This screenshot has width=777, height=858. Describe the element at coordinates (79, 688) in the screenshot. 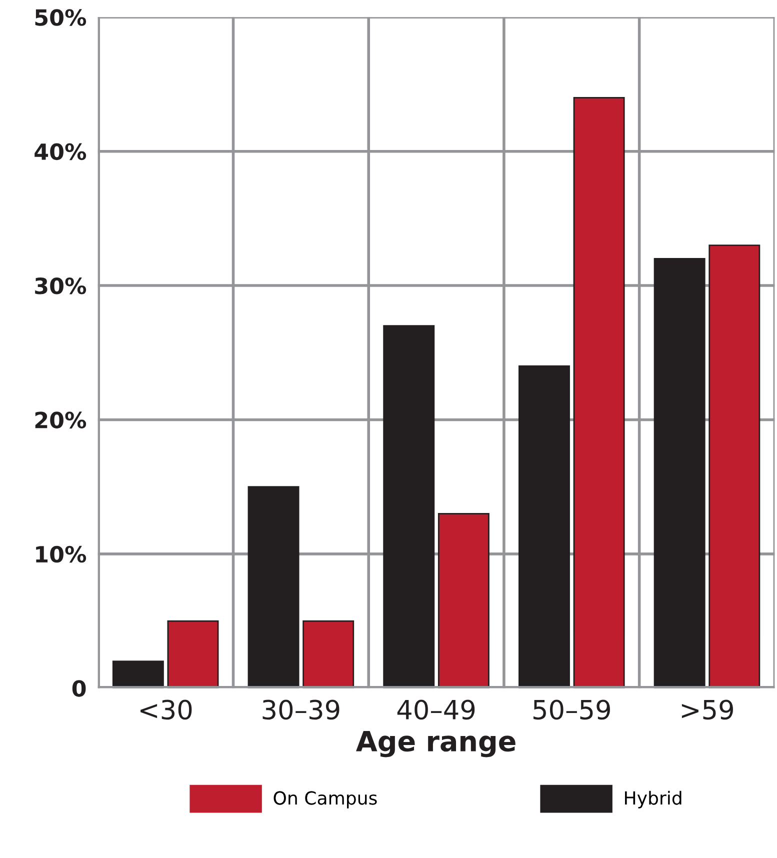

I see `y-tick-label: 0` at that location.